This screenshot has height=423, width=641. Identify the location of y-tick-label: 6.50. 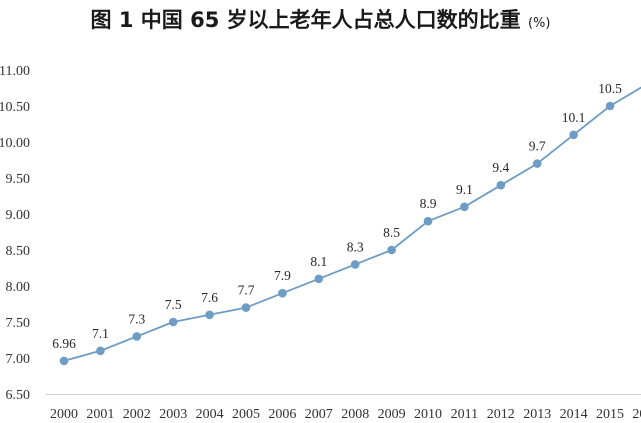
(18, 395).